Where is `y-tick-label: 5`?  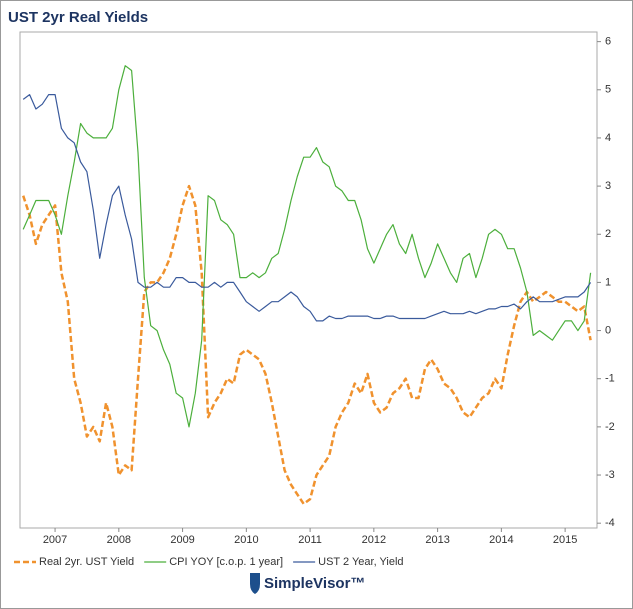
y-tick-label: 5 is located at coordinates (608, 90).